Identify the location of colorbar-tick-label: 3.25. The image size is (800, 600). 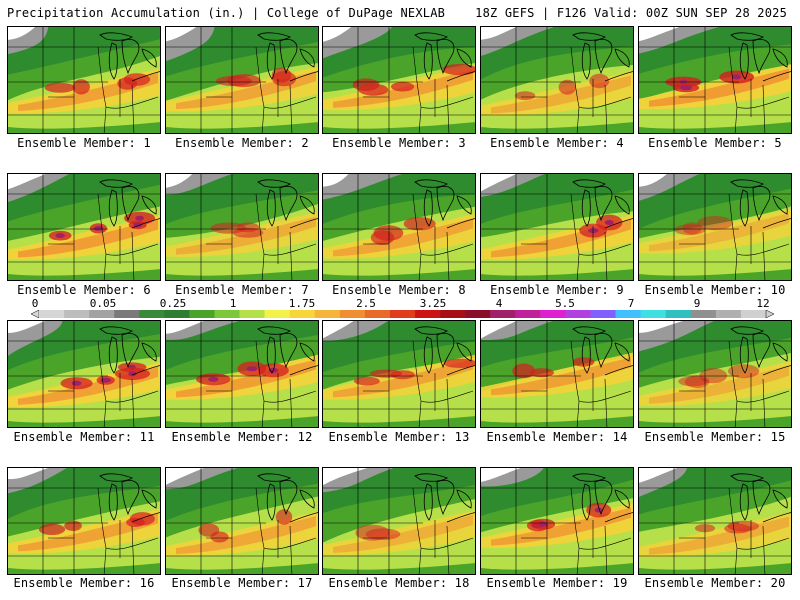
(433, 303).